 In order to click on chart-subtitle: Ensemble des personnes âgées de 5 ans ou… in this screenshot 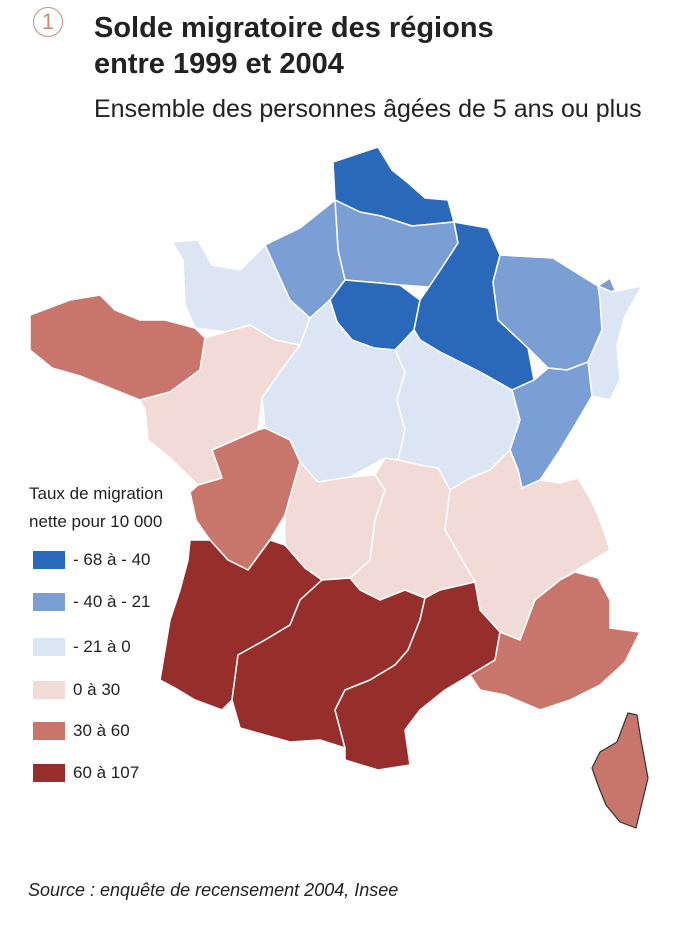, I will do `click(368, 109)`.